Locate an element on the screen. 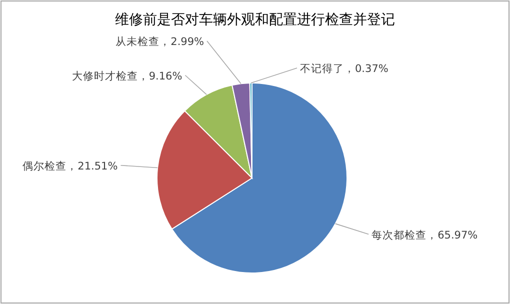 The image size is (510, 304). slice-label: 大修时才检查，9.16% is located at coordinates (127, 75).